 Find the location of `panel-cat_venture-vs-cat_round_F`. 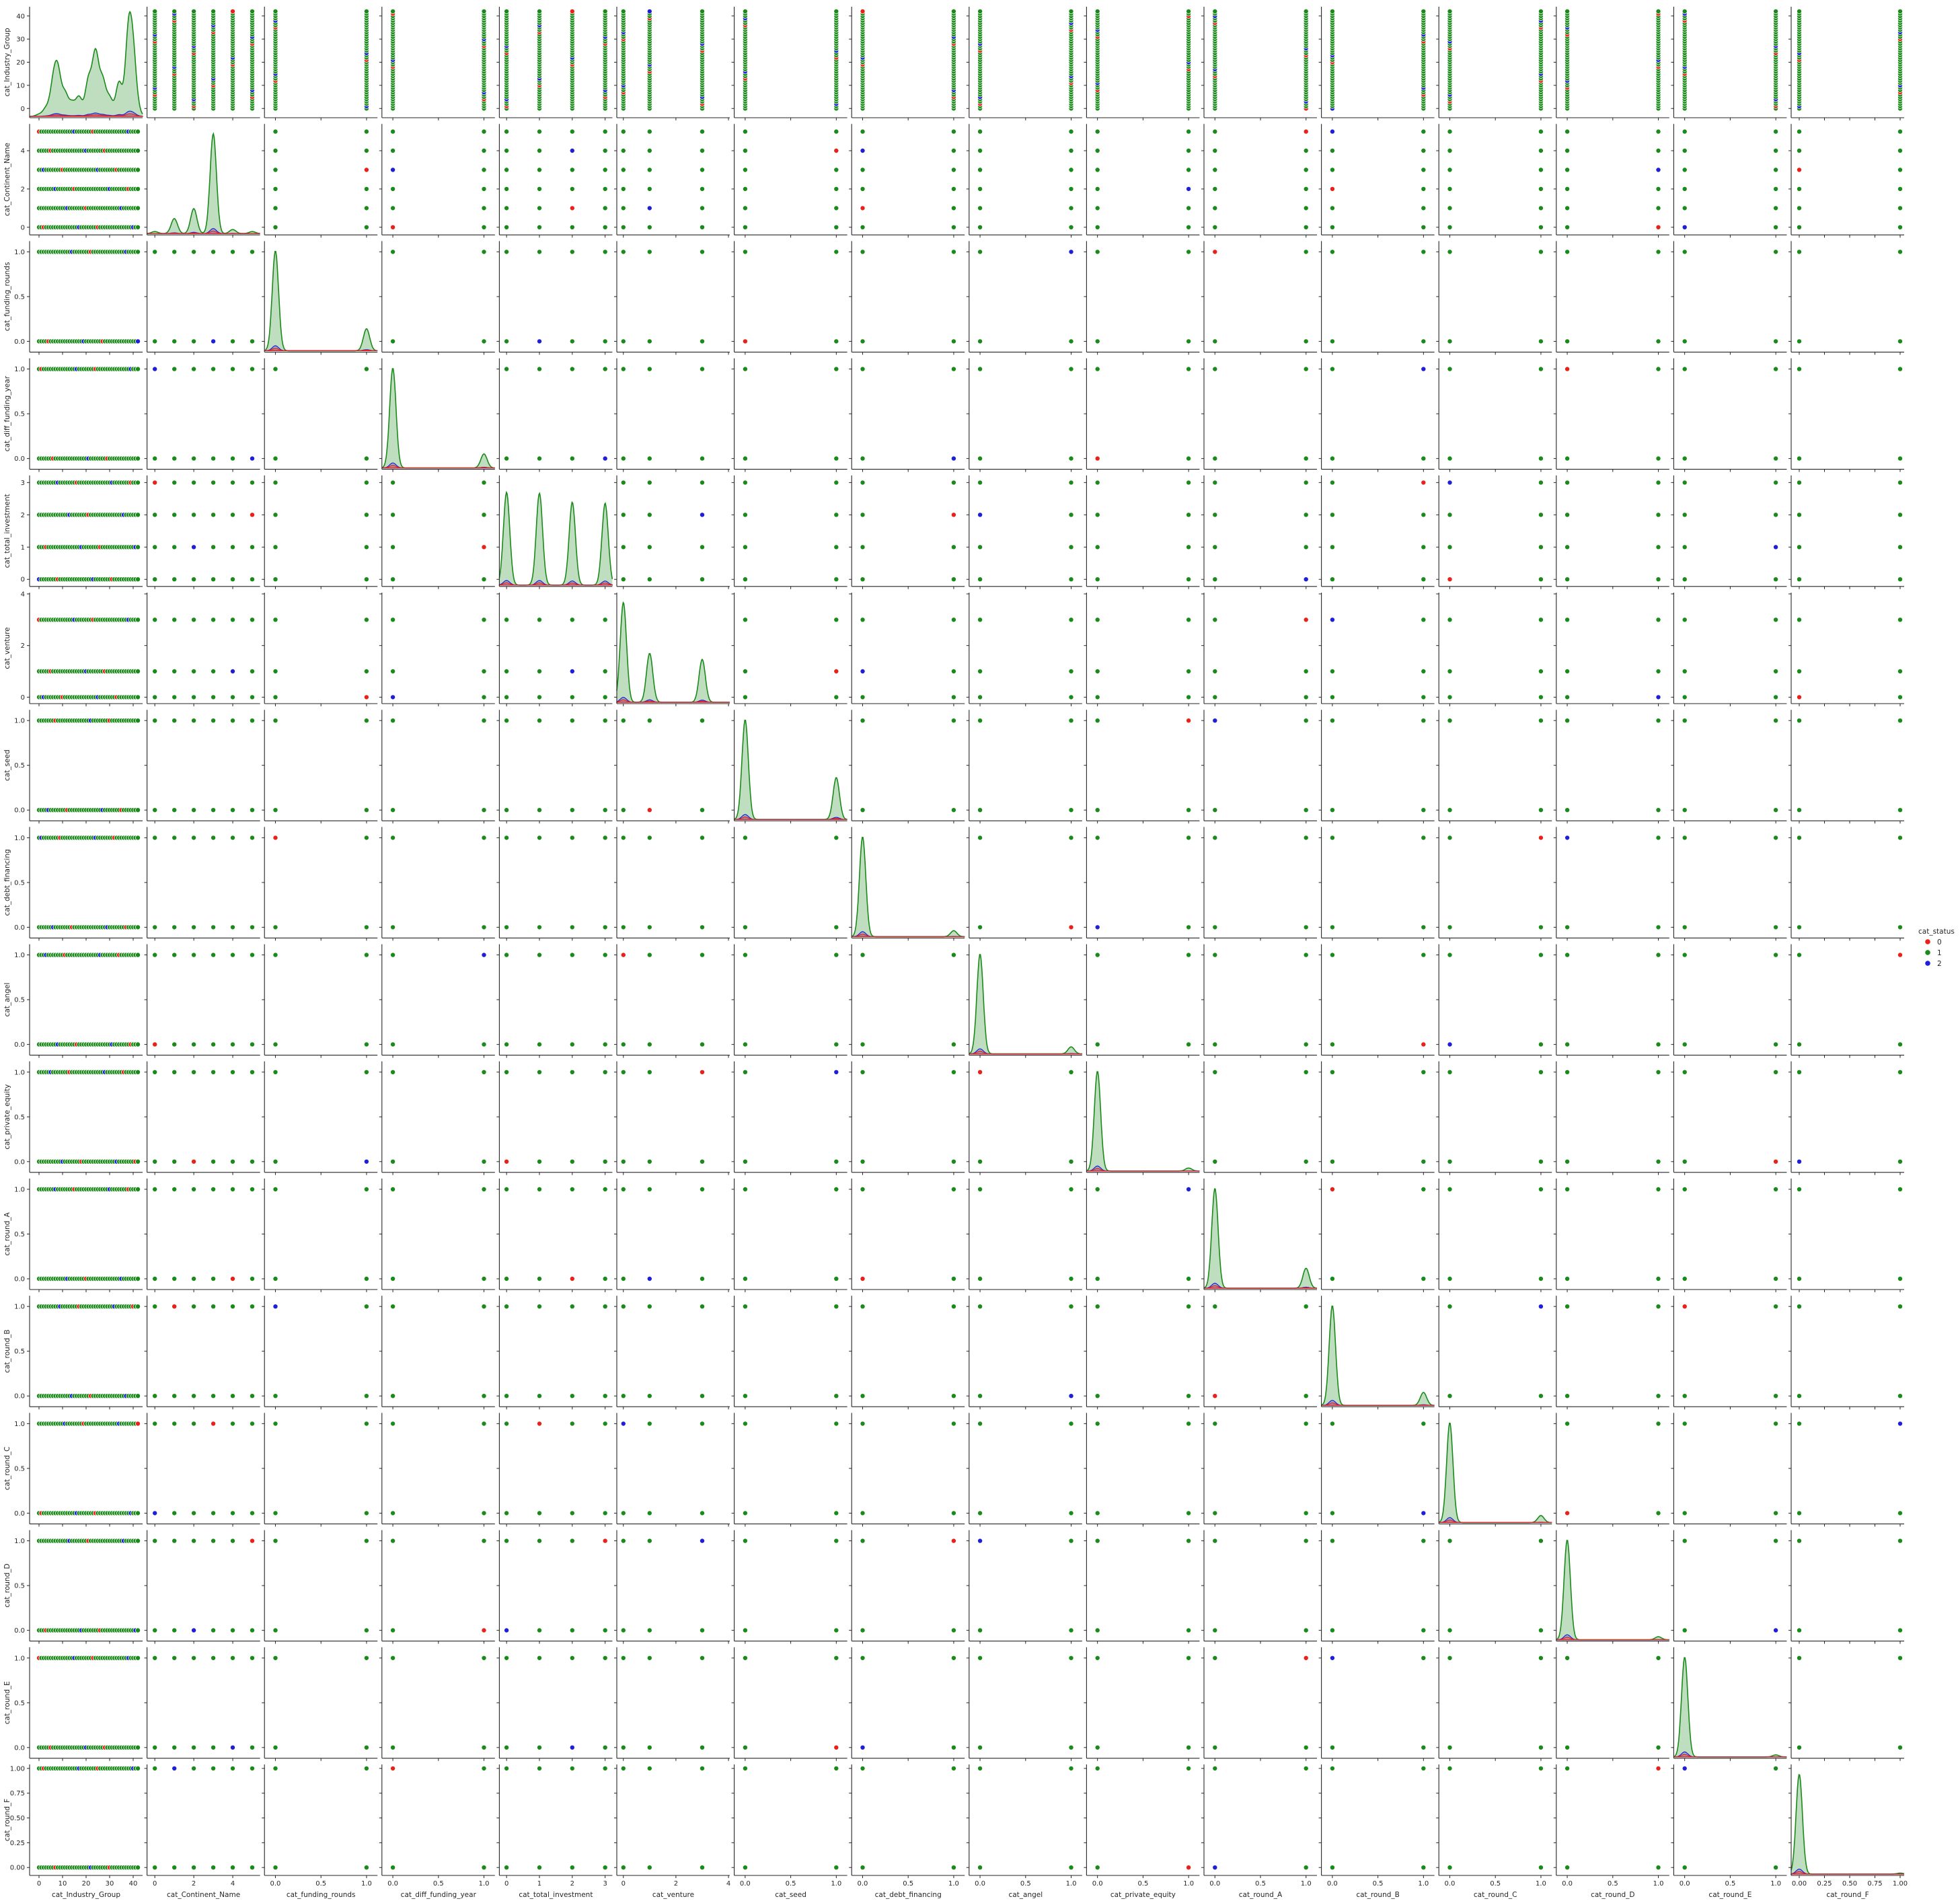

panel-cat_venture-vs-cat_round_F is located at coordinates (1846, 649).